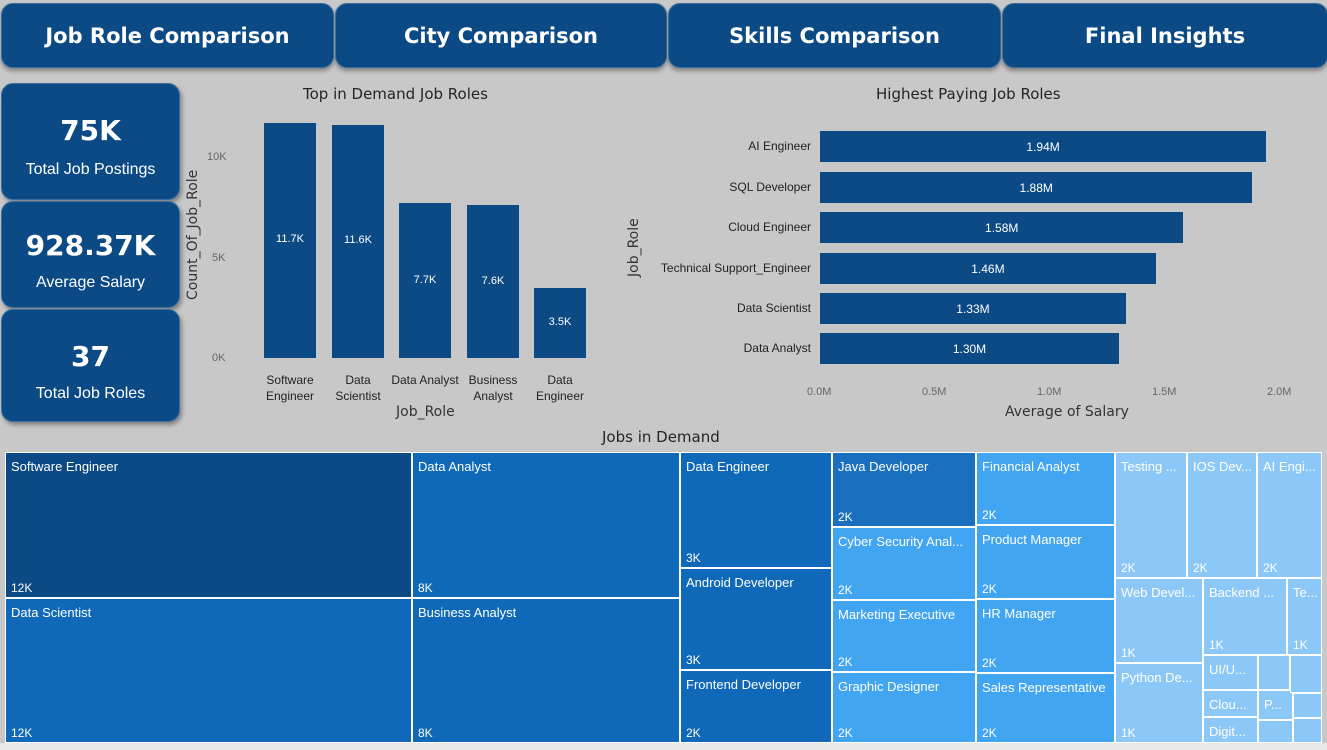 Image resolution: width=1327 pixels, height=750 pixels. I want to click on treemap-cell-label: Financial Analyst, so click(1031, 466).